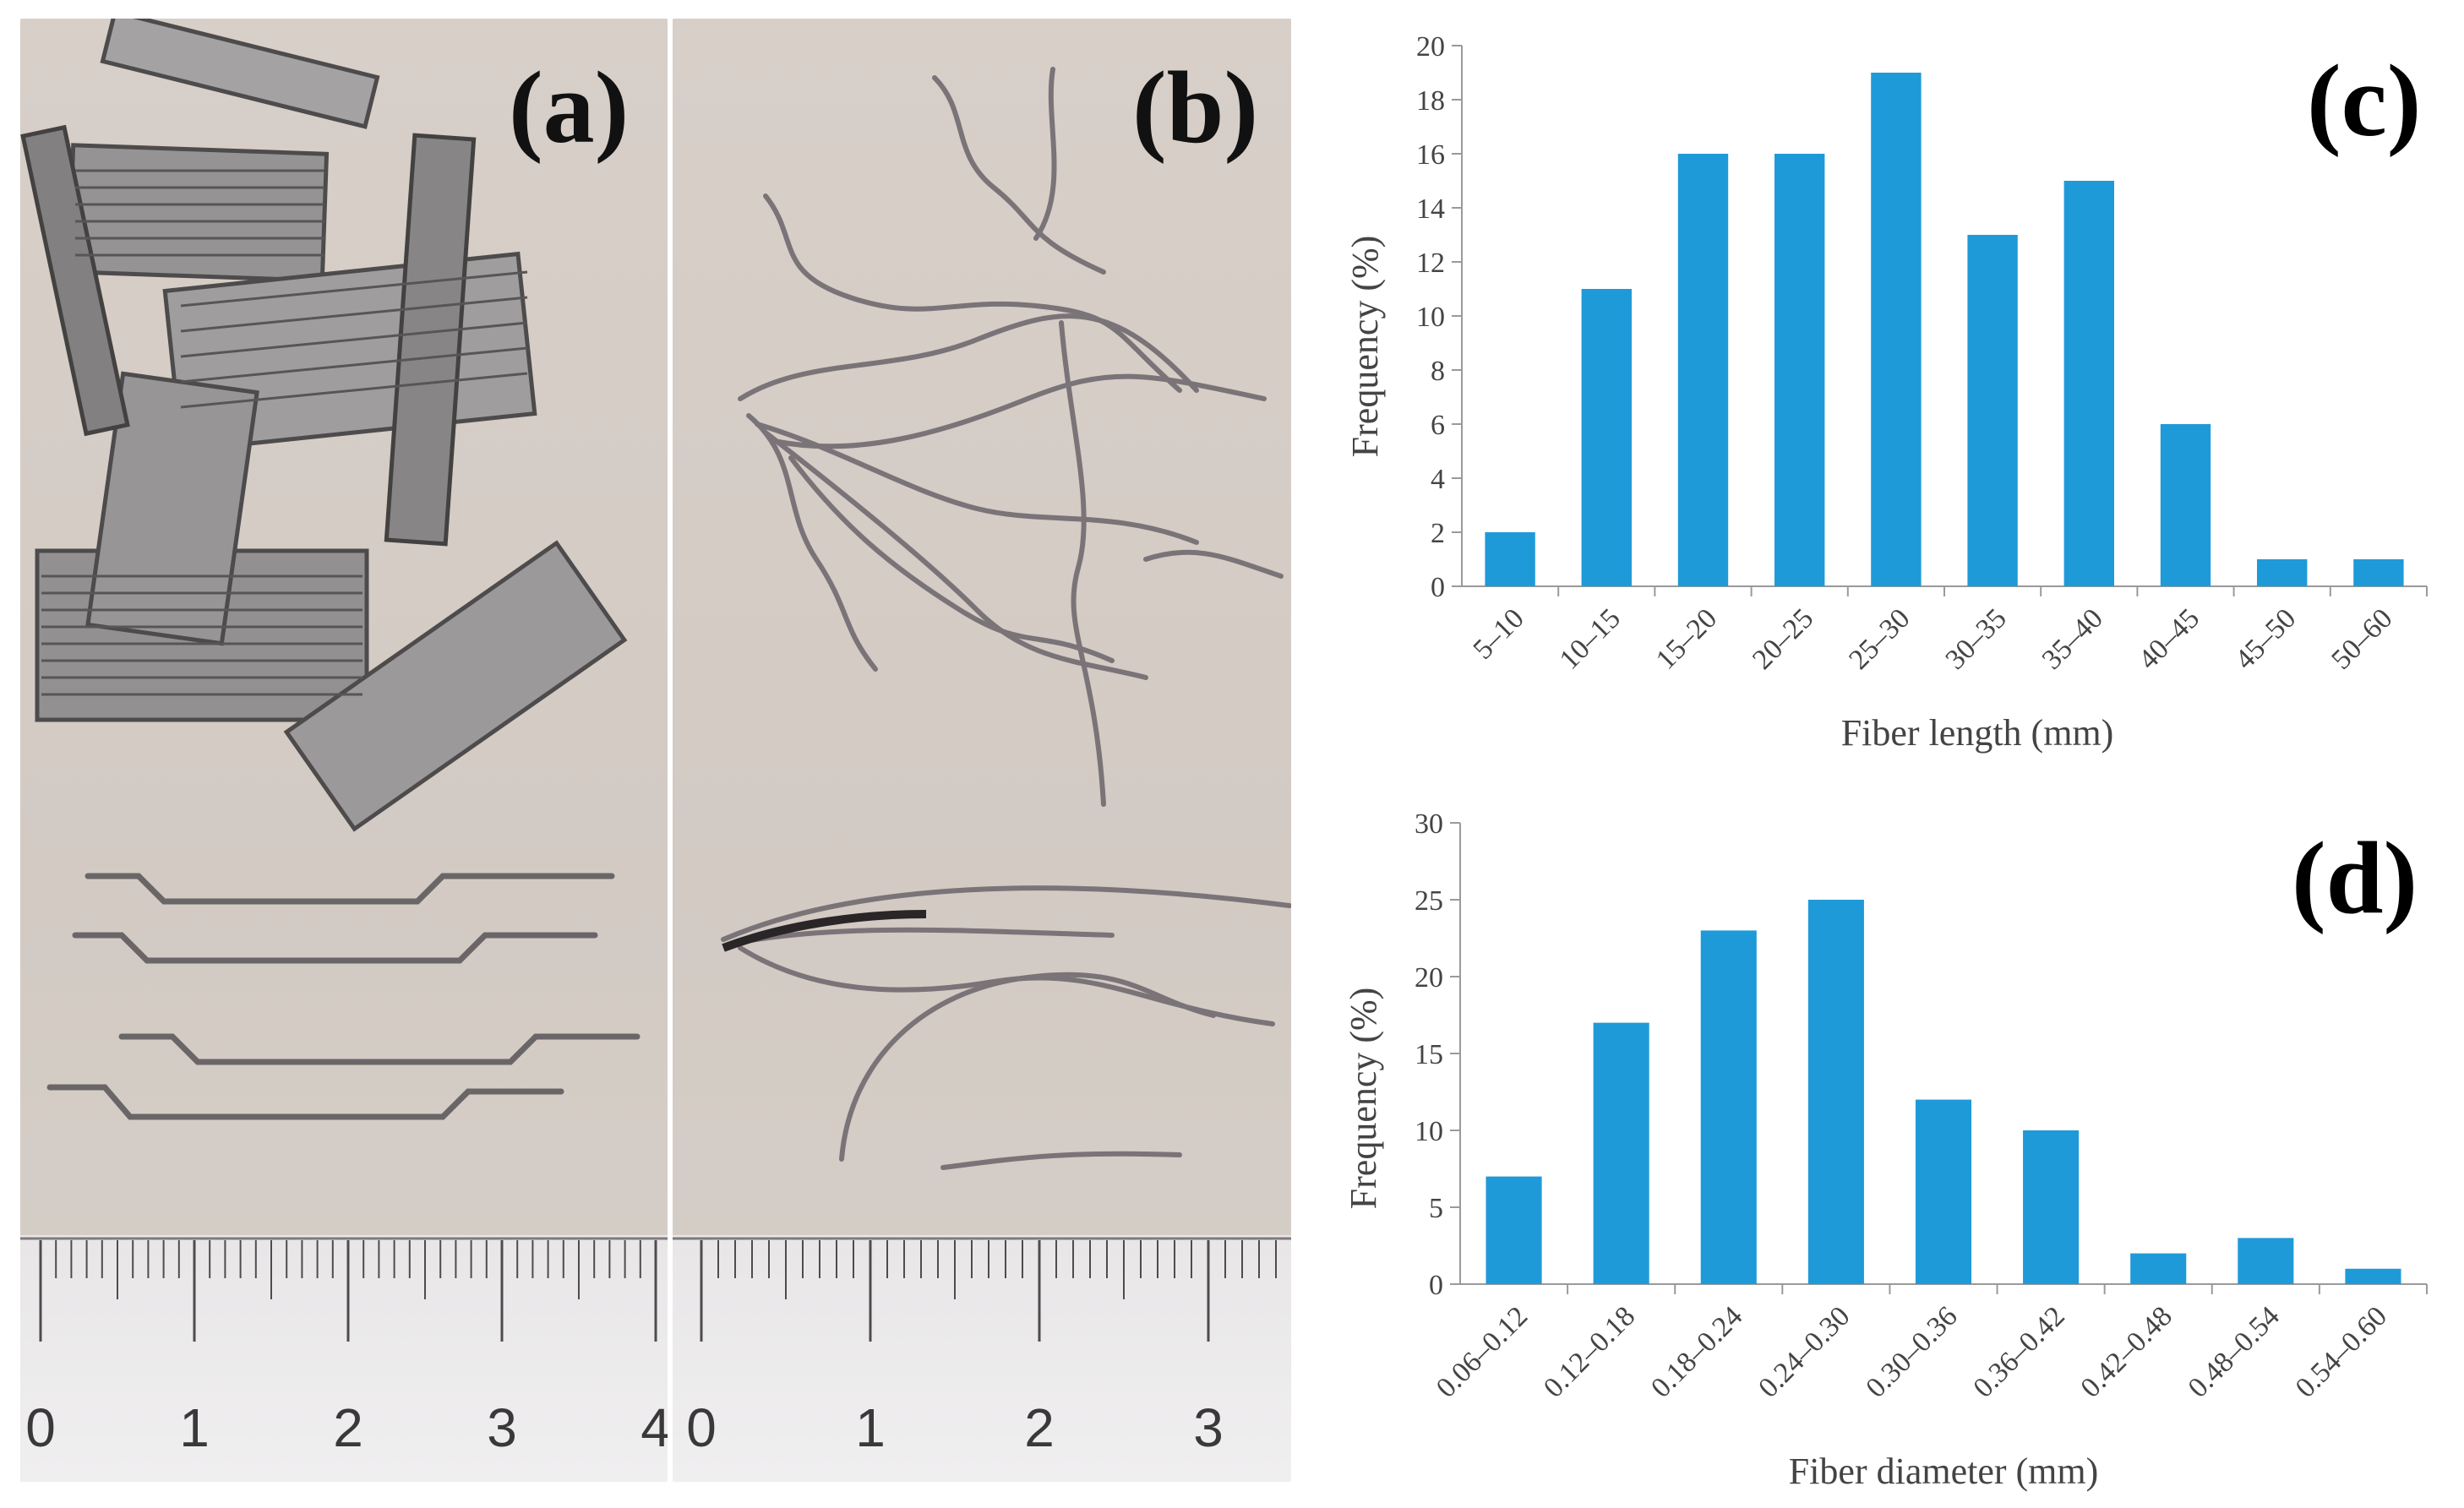 Image resolution: width=2464 pixels, height=1508 pixels. I want to click on x-tick-label-d: 0.30–0.36, so click(1912, 1351).